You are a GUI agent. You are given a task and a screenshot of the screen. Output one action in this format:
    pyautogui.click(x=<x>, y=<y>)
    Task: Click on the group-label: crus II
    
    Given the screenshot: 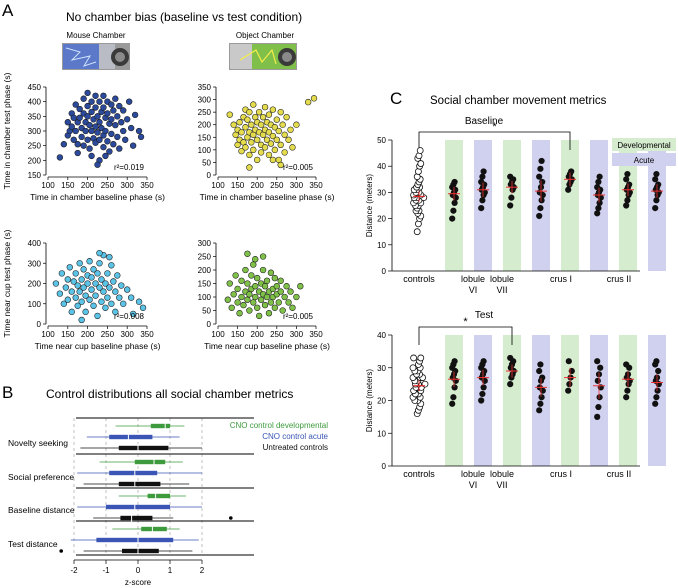 What is the action you would take?
    pyautogui.click(x=619, y=474)
    